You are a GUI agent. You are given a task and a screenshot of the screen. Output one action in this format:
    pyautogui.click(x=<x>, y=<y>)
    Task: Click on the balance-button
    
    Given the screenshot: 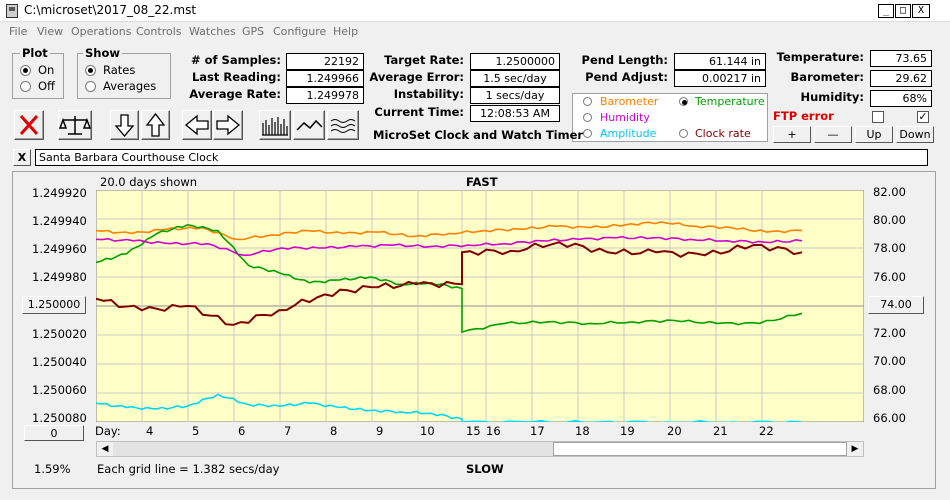 What is the action you would take?
    pyautogui.click(x=75, y=125)
    